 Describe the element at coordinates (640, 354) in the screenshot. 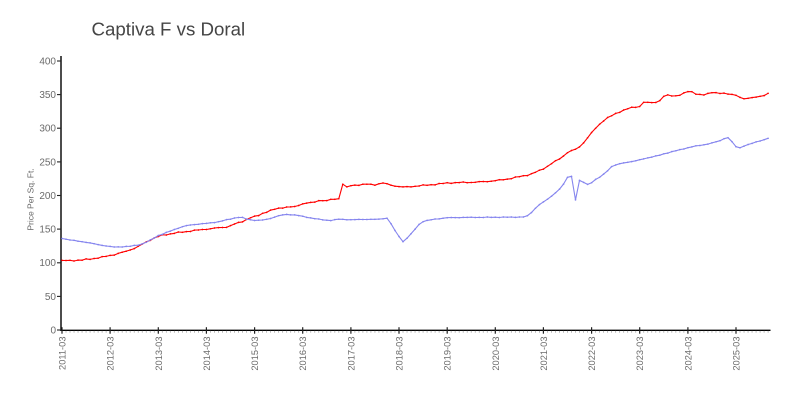

I see `svg-text: 2023-03` at that location.